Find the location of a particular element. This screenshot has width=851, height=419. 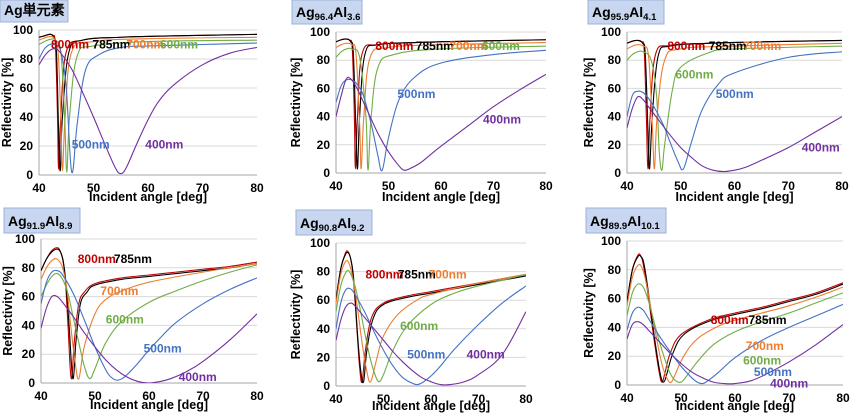

chart-title: Ag91.9Al8.9 is located at coordinates (40, 222).